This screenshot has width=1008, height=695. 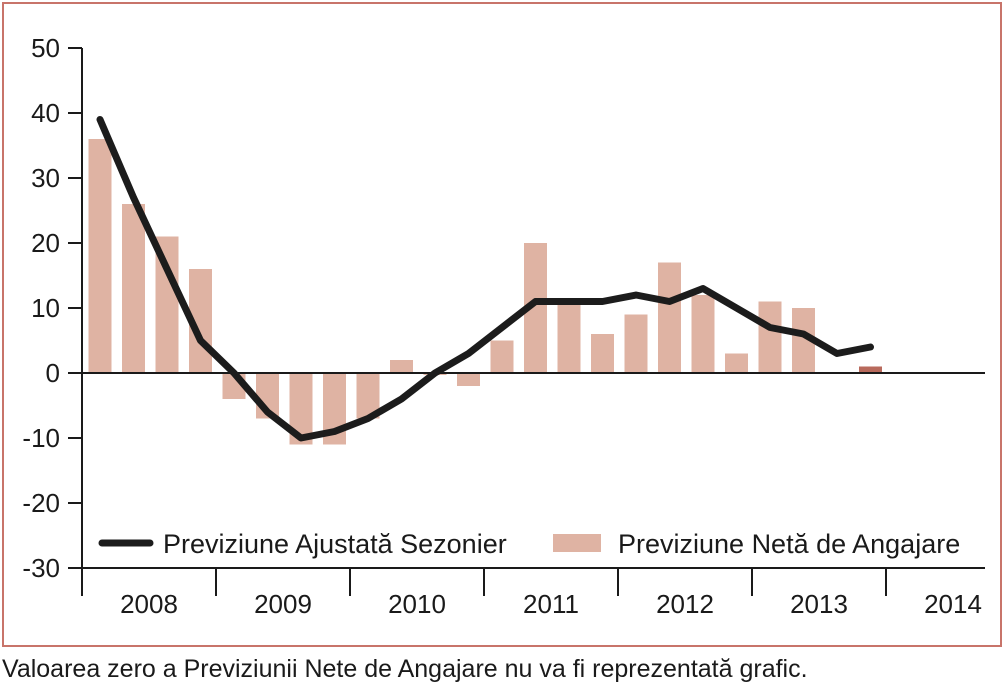 What do you see at coordinates (789, 544) in the screenshot?
I see `legend-label-net: Previziune Netă de Angajare` at bounding box center [789, 544].